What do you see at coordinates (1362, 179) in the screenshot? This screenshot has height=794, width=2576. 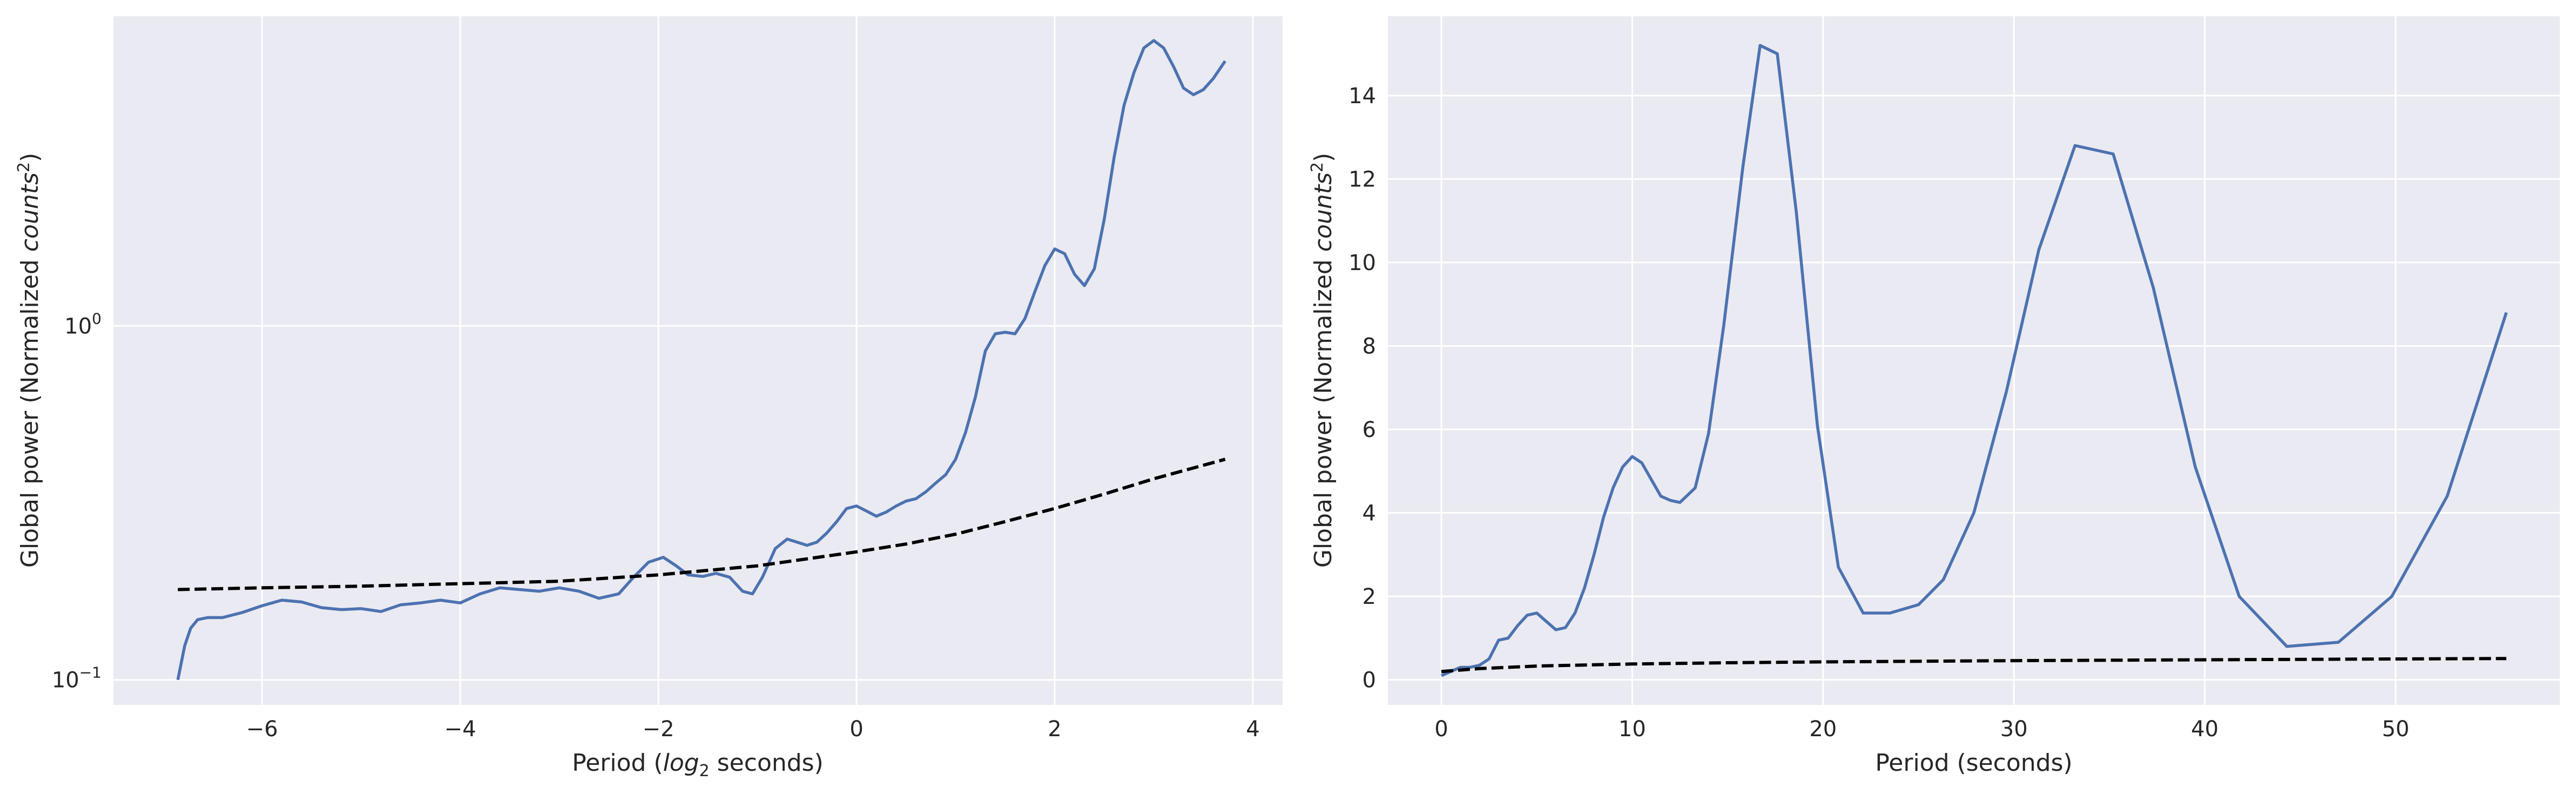 I see `right-y-tick-label: 12` at bounding box center [1362, 179].